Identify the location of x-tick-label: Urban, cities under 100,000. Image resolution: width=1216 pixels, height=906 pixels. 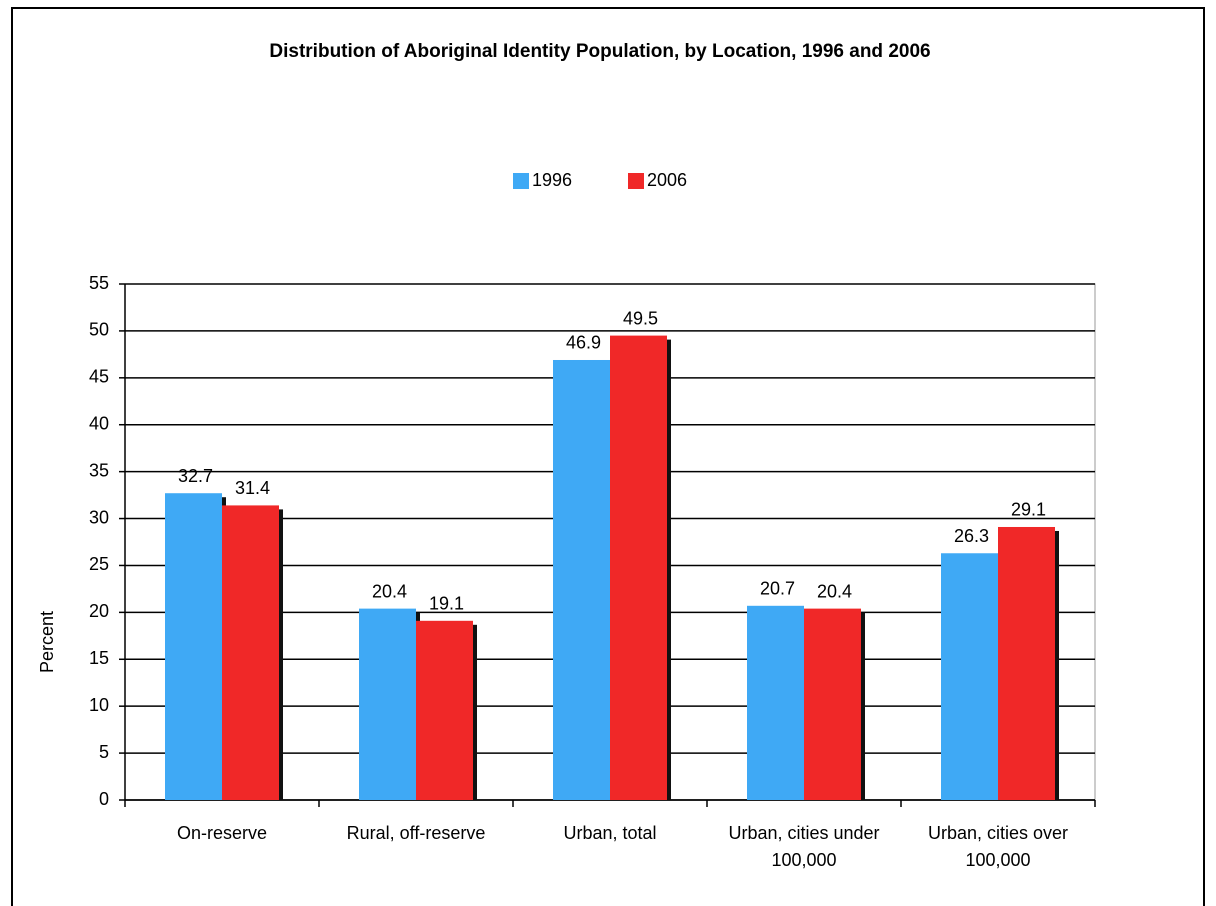
(804, 846).